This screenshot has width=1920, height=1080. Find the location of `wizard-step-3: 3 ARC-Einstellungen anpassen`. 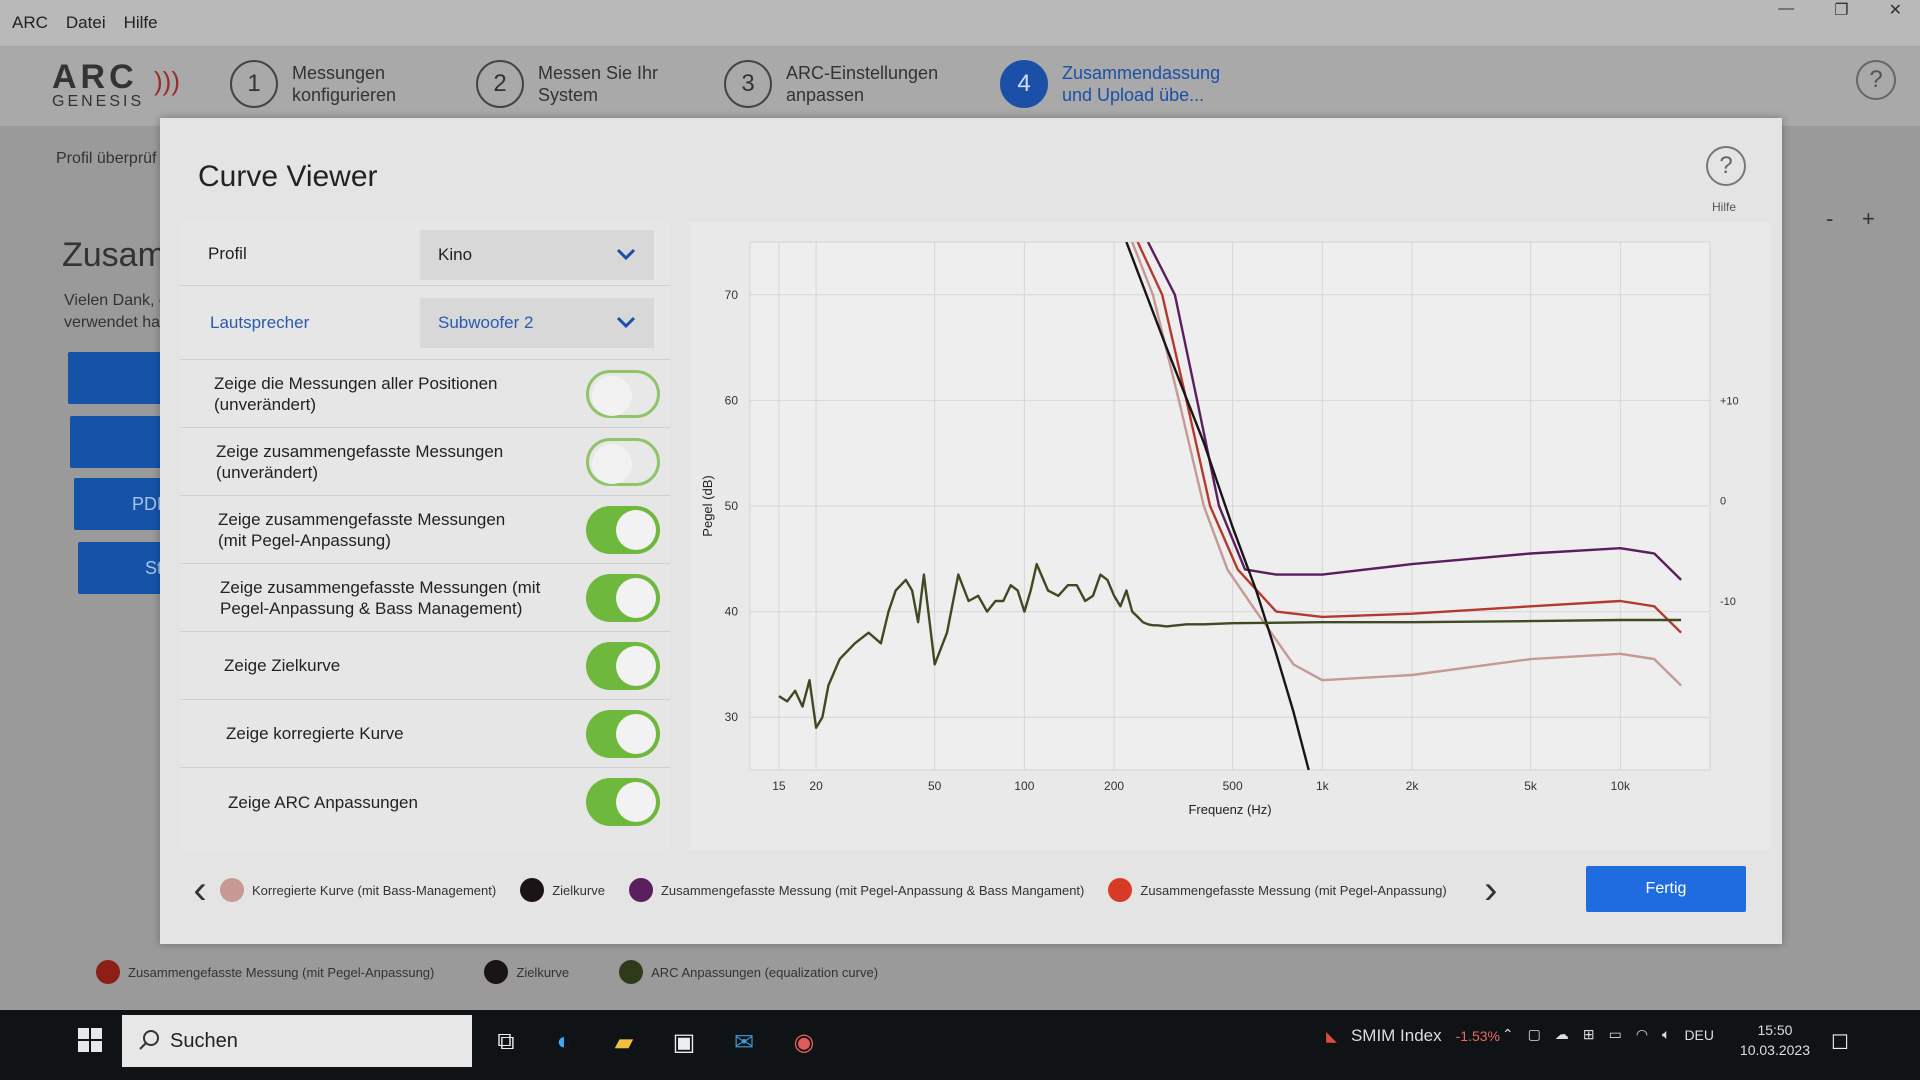

wizard-step-3: 3 ARC-Einstellungen anpassen is located at coordinates (840, 84).